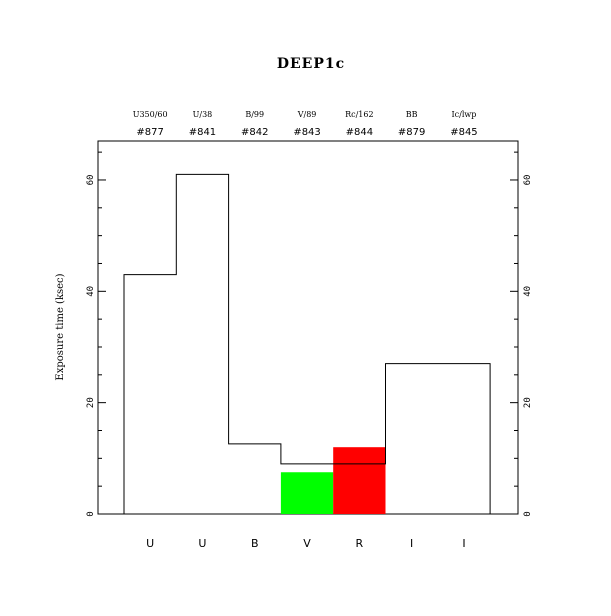 This screenshot has height=616, width=611. I want to click on filter-name-label: U/38, so click(203, 114).